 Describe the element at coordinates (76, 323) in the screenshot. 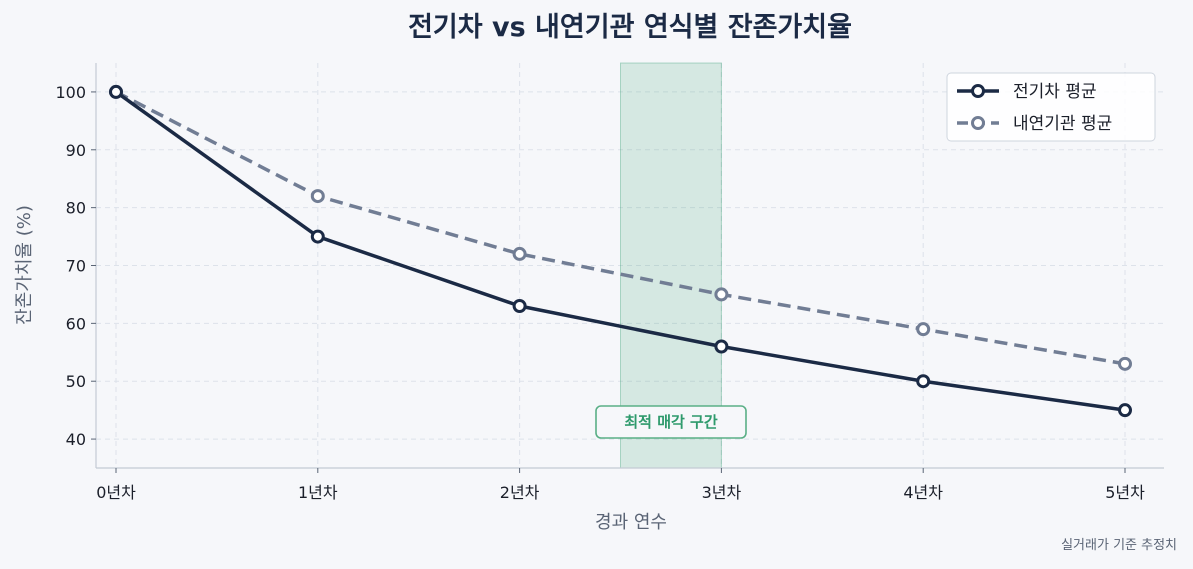

I see `y-tick-label: 60` at that location.